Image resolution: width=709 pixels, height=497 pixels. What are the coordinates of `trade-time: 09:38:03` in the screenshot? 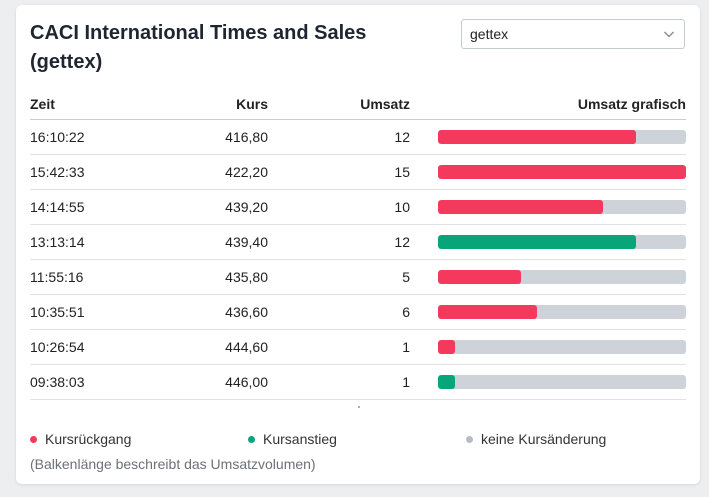 It's located at (80, 382).